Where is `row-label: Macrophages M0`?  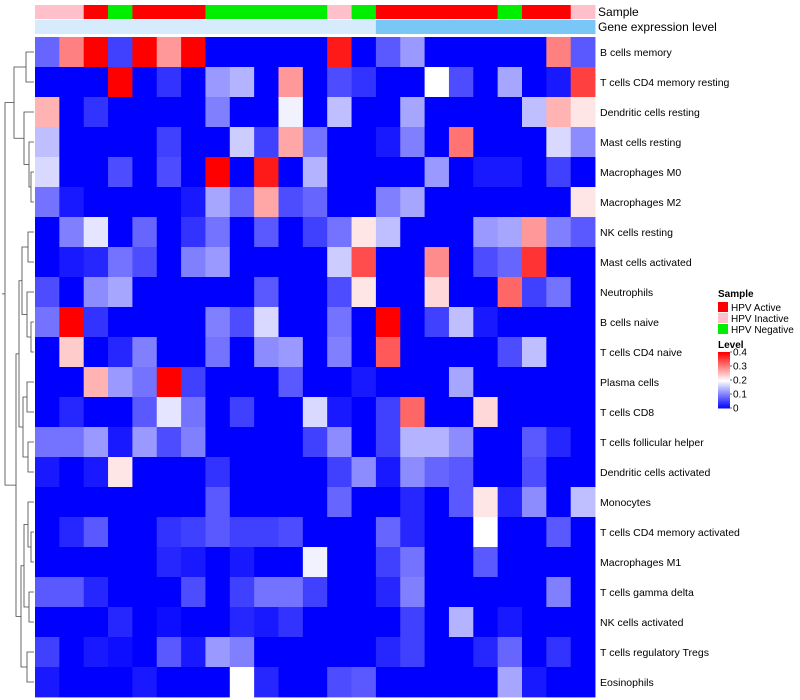
row-label: Macrophages M0 is located at coordinates (640, 173).